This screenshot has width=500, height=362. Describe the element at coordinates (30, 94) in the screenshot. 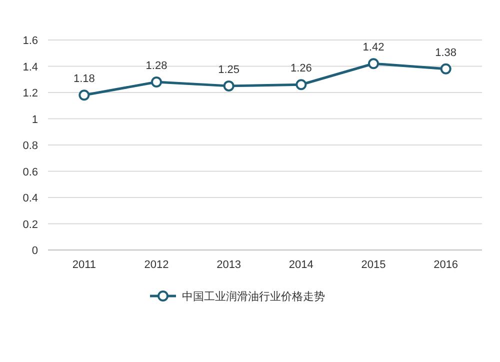

I see `y-tick-label: 1.2` at that location.